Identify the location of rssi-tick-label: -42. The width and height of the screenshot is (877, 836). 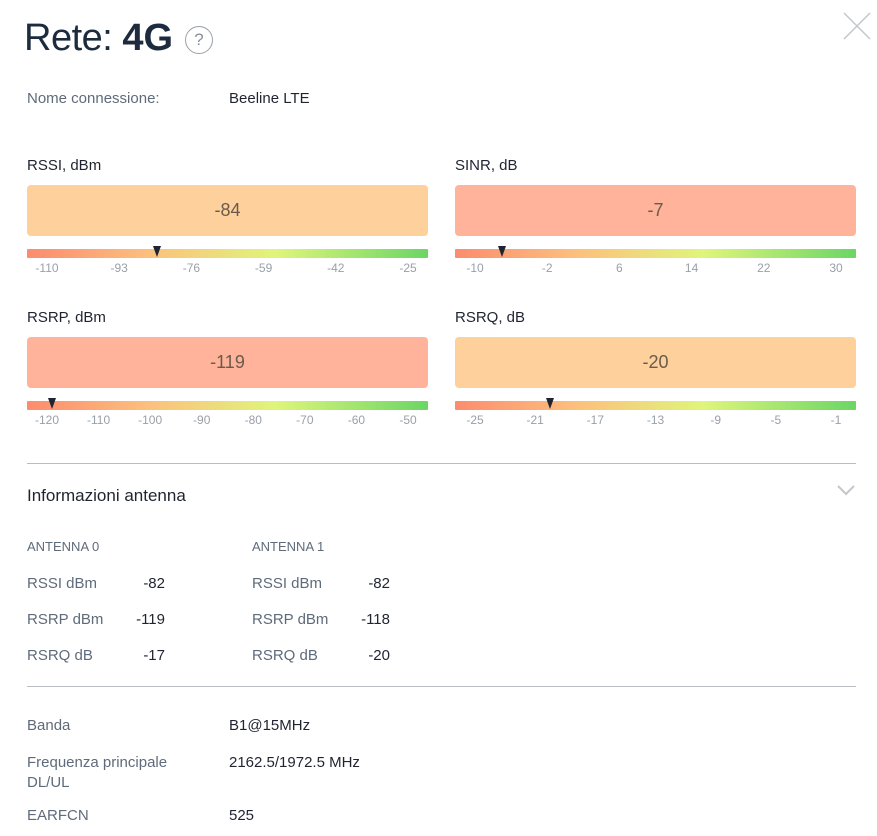
(336, 268).